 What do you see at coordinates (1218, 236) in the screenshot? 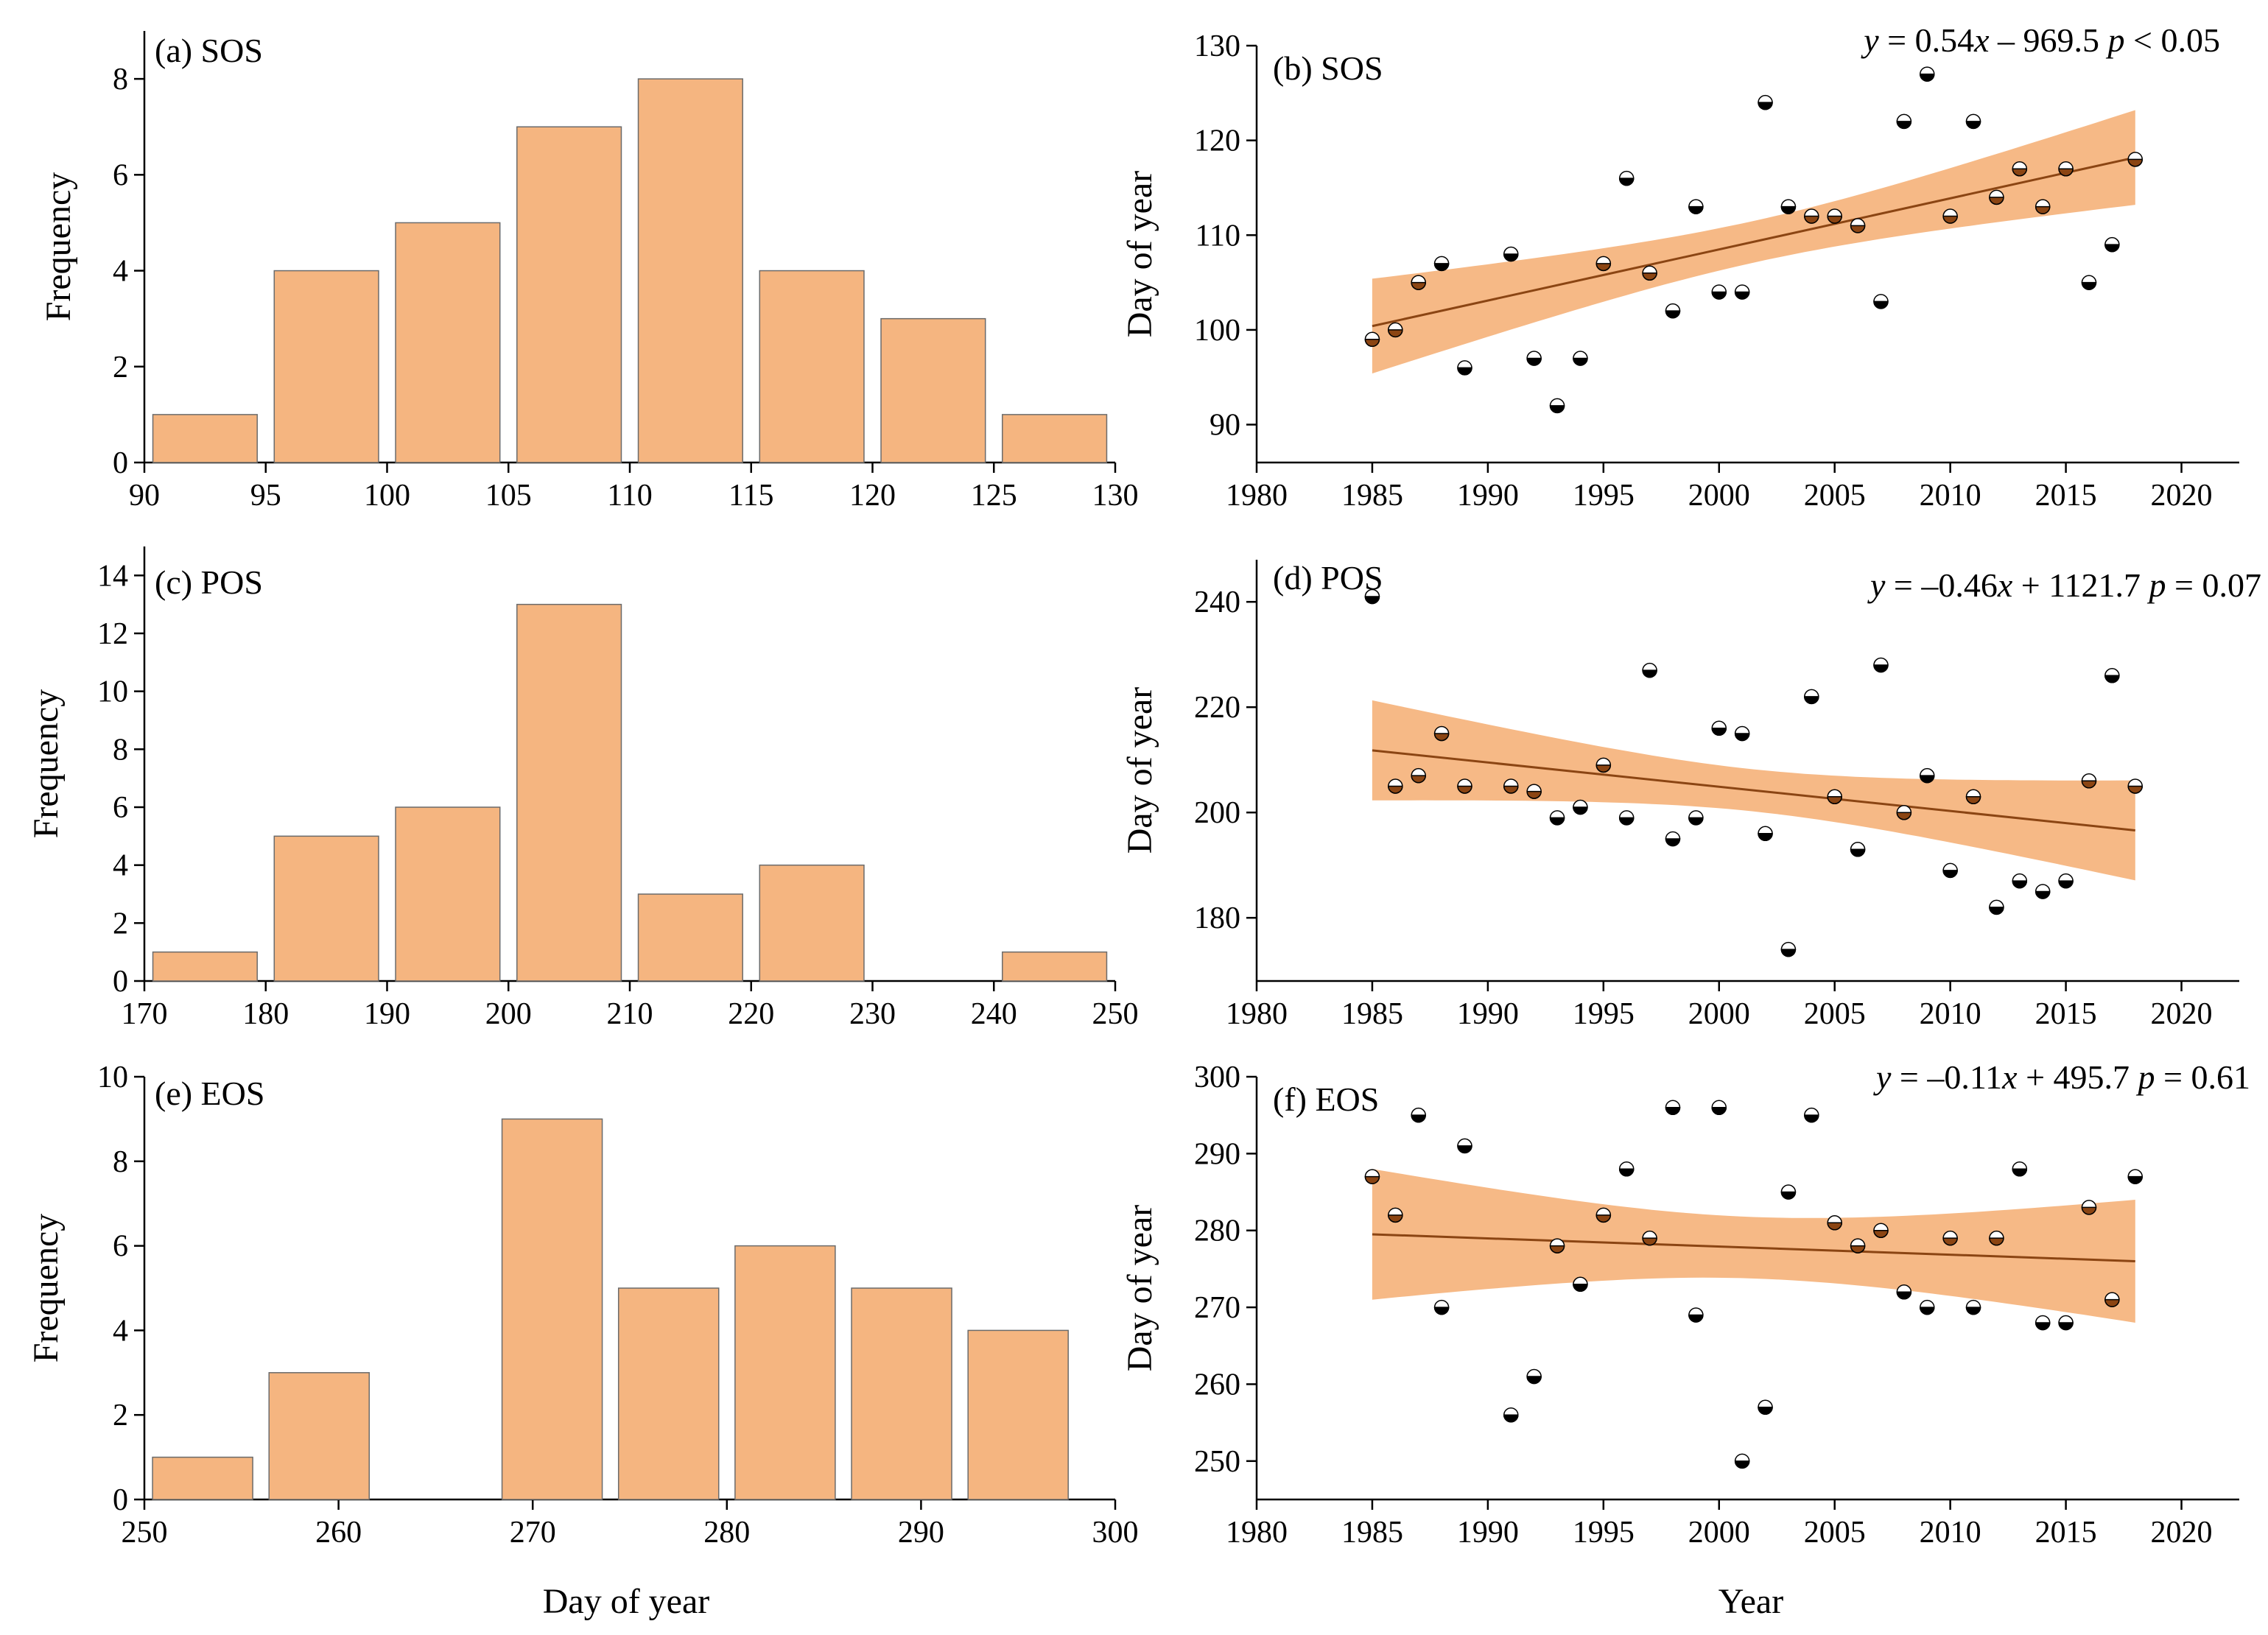
I see `y-tick-label: 110` at bounding box center [1218, 236].